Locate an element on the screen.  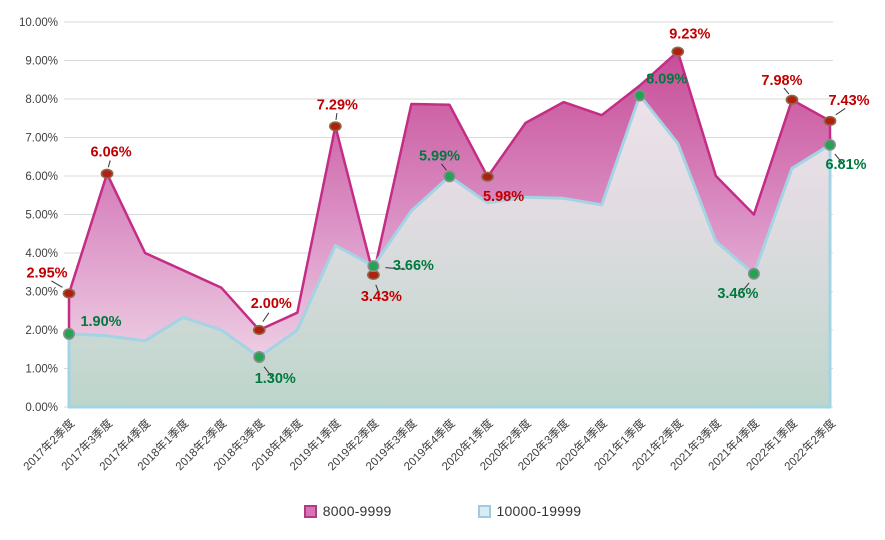
data-point-label: 5.98% is located at coordinates (503, 197).